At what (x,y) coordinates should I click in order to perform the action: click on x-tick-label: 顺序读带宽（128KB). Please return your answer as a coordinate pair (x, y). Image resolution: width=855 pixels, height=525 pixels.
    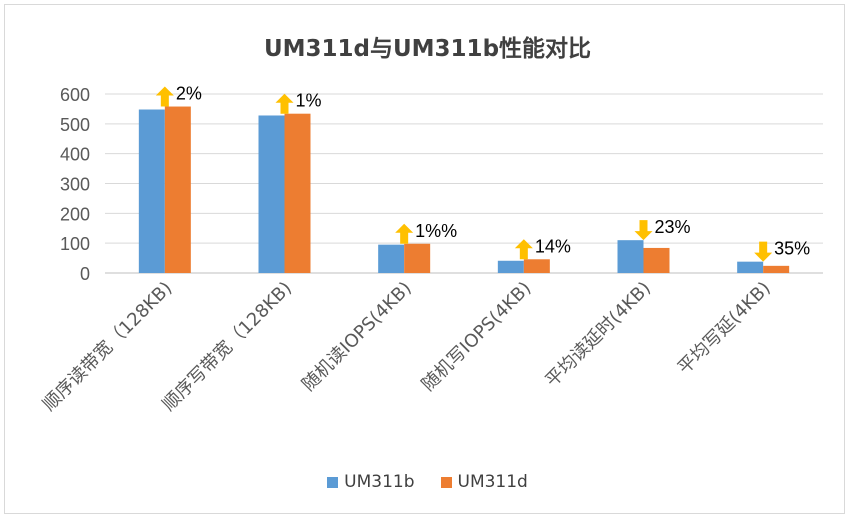
    Looking at the image, I should click on (108, 347).